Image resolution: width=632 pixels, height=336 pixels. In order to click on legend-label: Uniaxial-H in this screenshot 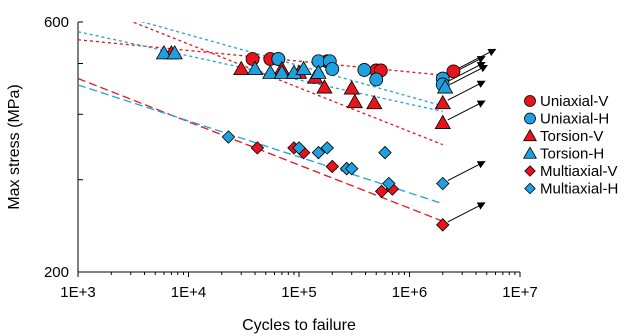, I will do `click(574, 119)`.